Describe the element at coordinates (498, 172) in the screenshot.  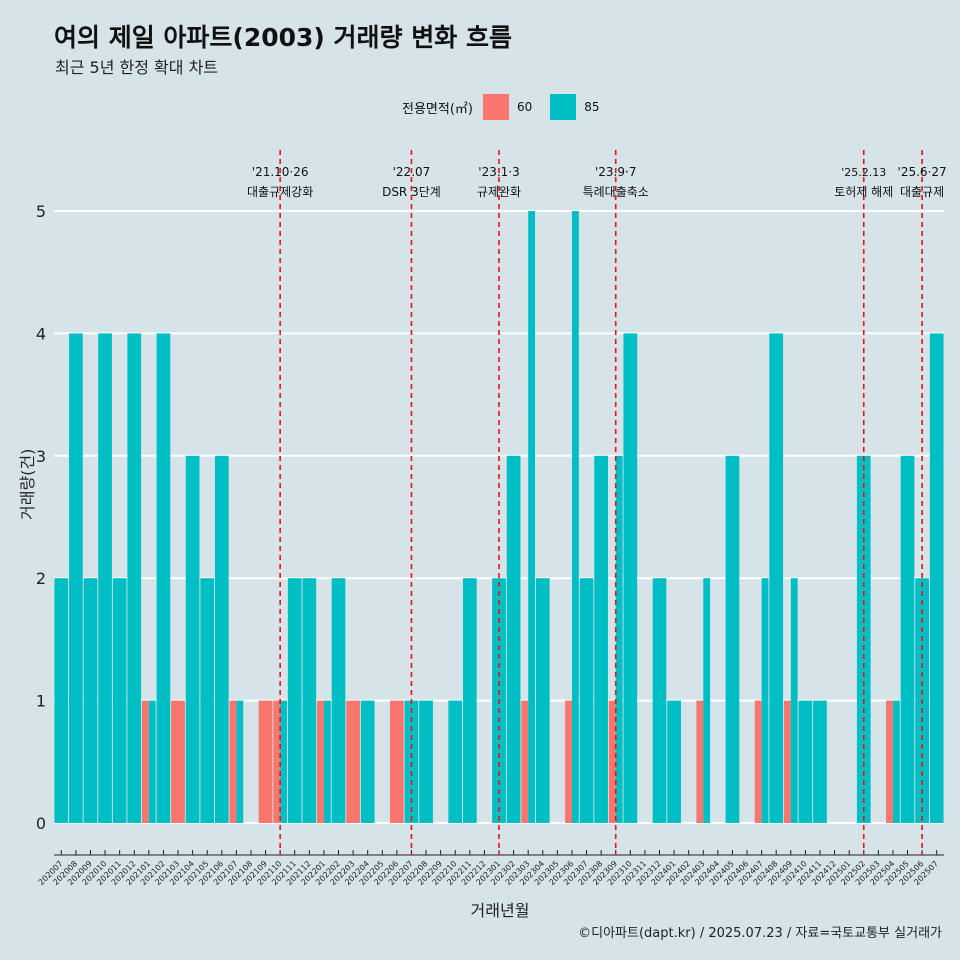
I see `annotation-date: '23.1·3` at that location.